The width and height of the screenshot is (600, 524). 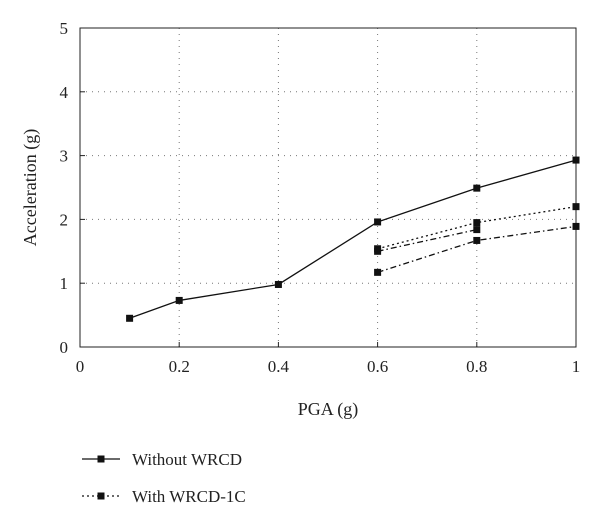 What do you see at coordinates (80, 366) in the screenshot?
I see `x-tick-label: 0` at bounding box center [80, 366].